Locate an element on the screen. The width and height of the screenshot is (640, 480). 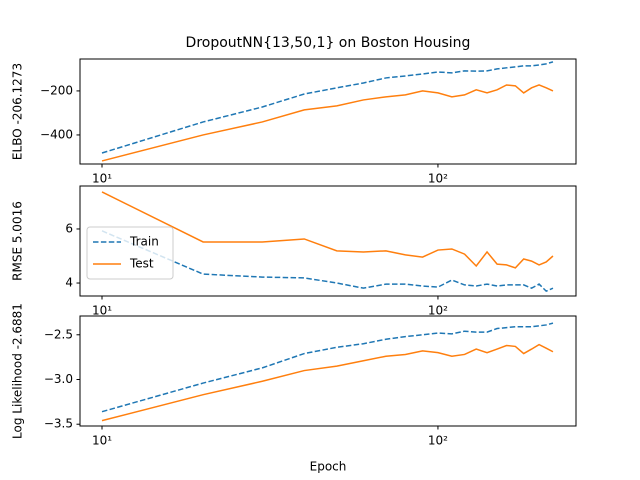
y-tick-label: −3.5 is located at coordinates (58, 424).